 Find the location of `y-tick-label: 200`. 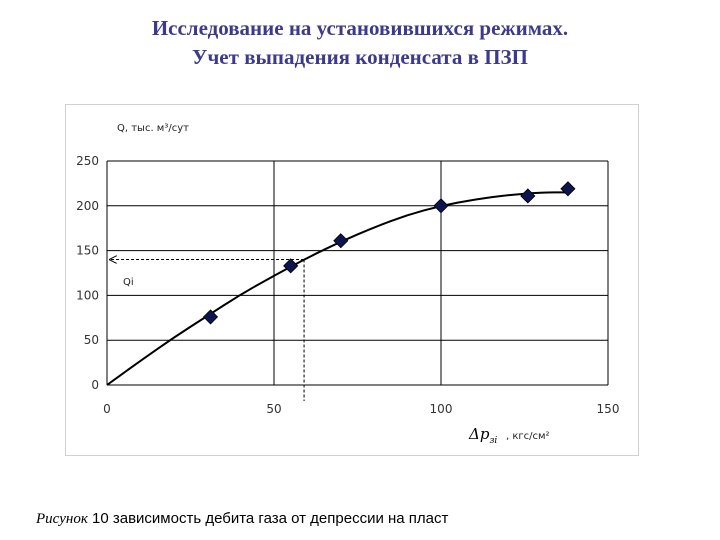

y-tick-label: 200 is located at coordinates (87, 206).